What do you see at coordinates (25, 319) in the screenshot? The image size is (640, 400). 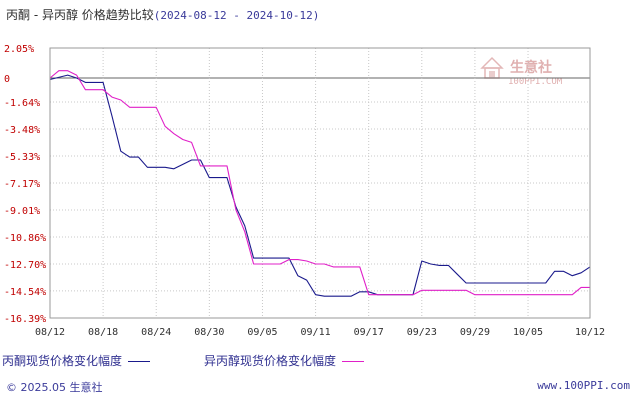 I see `y-tick-label: -16.39%` at bounding box center [25, 319].